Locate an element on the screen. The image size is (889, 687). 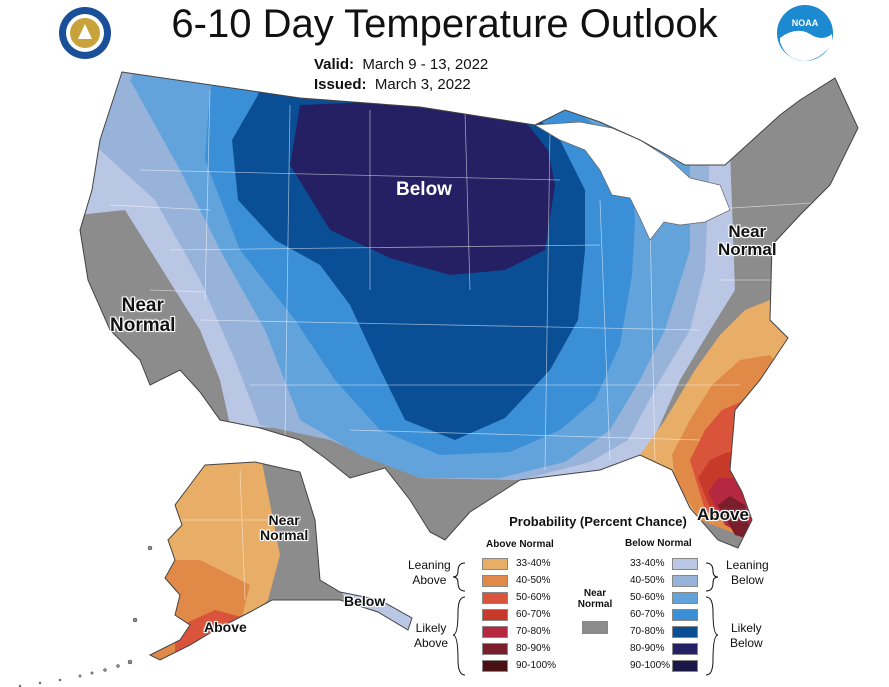
above-80-region is located at coordinates (735, 518).